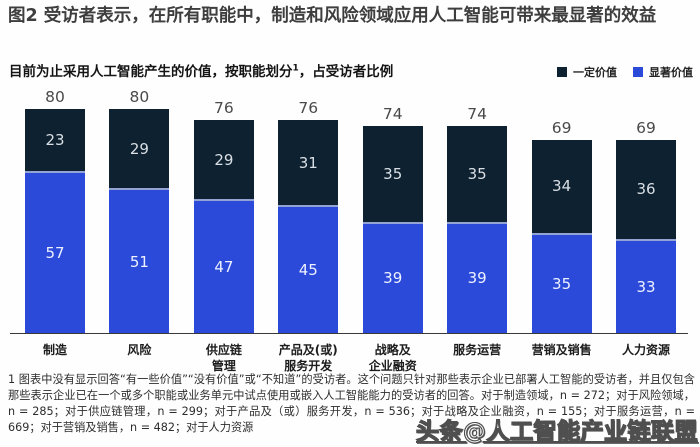 The width and height of the screenshot is (700, 447). I want to click on legend-label-significant-value: 显著价值, so click(671, 72).